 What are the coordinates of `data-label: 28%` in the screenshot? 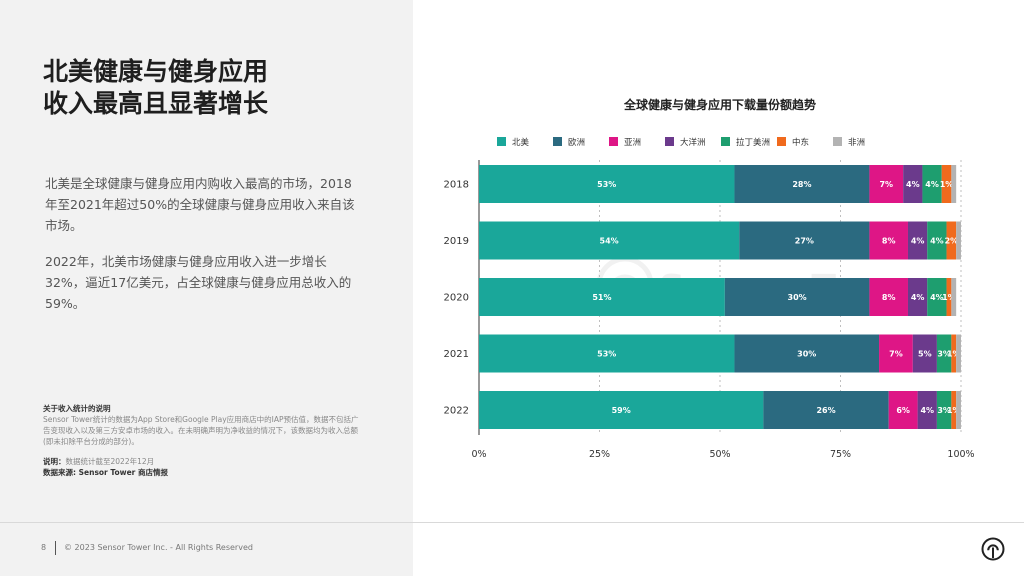 It's located at (801, 184).